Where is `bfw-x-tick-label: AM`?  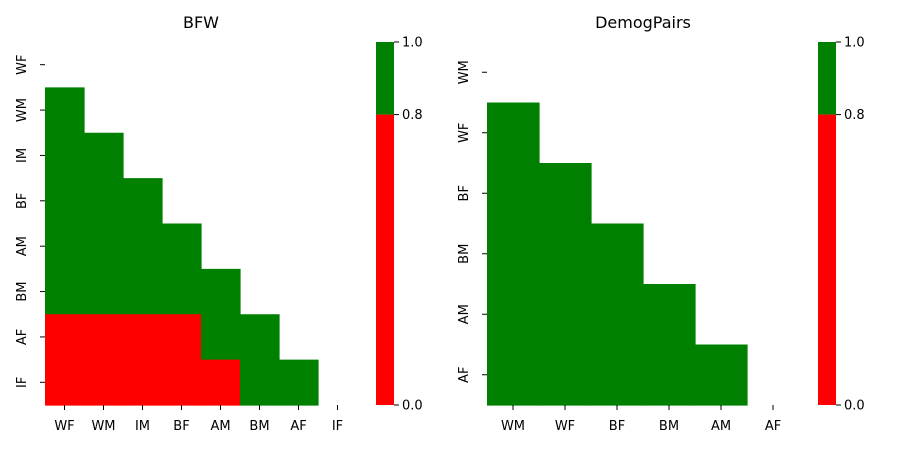 bfw-x-tick-label: AM is located at coordinates (220, 426).